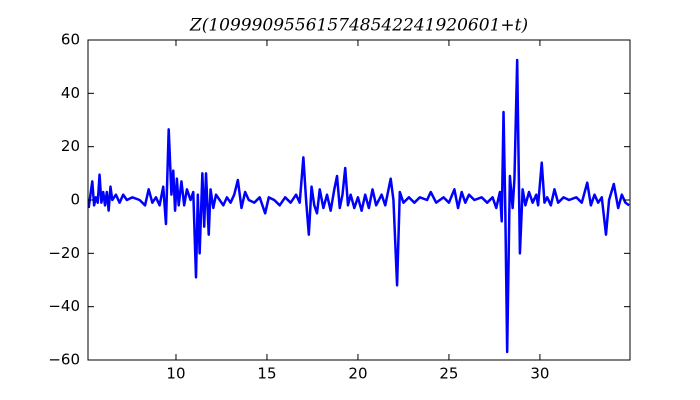 The image size is (700, 400). What do you see at coordinates (357, 374) in the screenshot?
I see `x-tick-label: 20` at bounding box center [357, 374].